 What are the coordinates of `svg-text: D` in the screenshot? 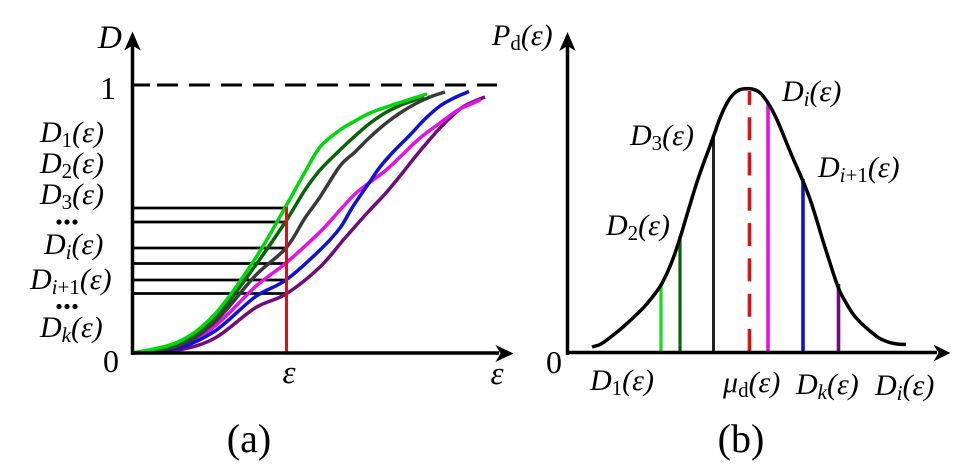 It's located at (109, 38).